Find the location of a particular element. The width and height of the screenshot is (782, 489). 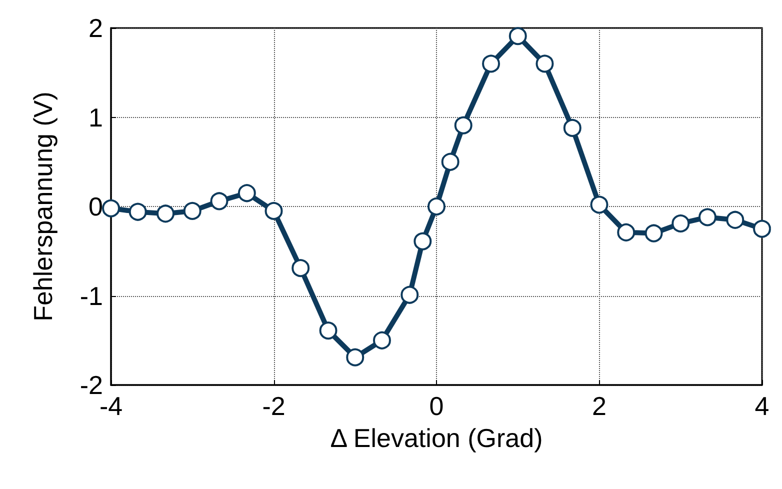

y-tick-label: -2 is located at coordinates (91, 385).